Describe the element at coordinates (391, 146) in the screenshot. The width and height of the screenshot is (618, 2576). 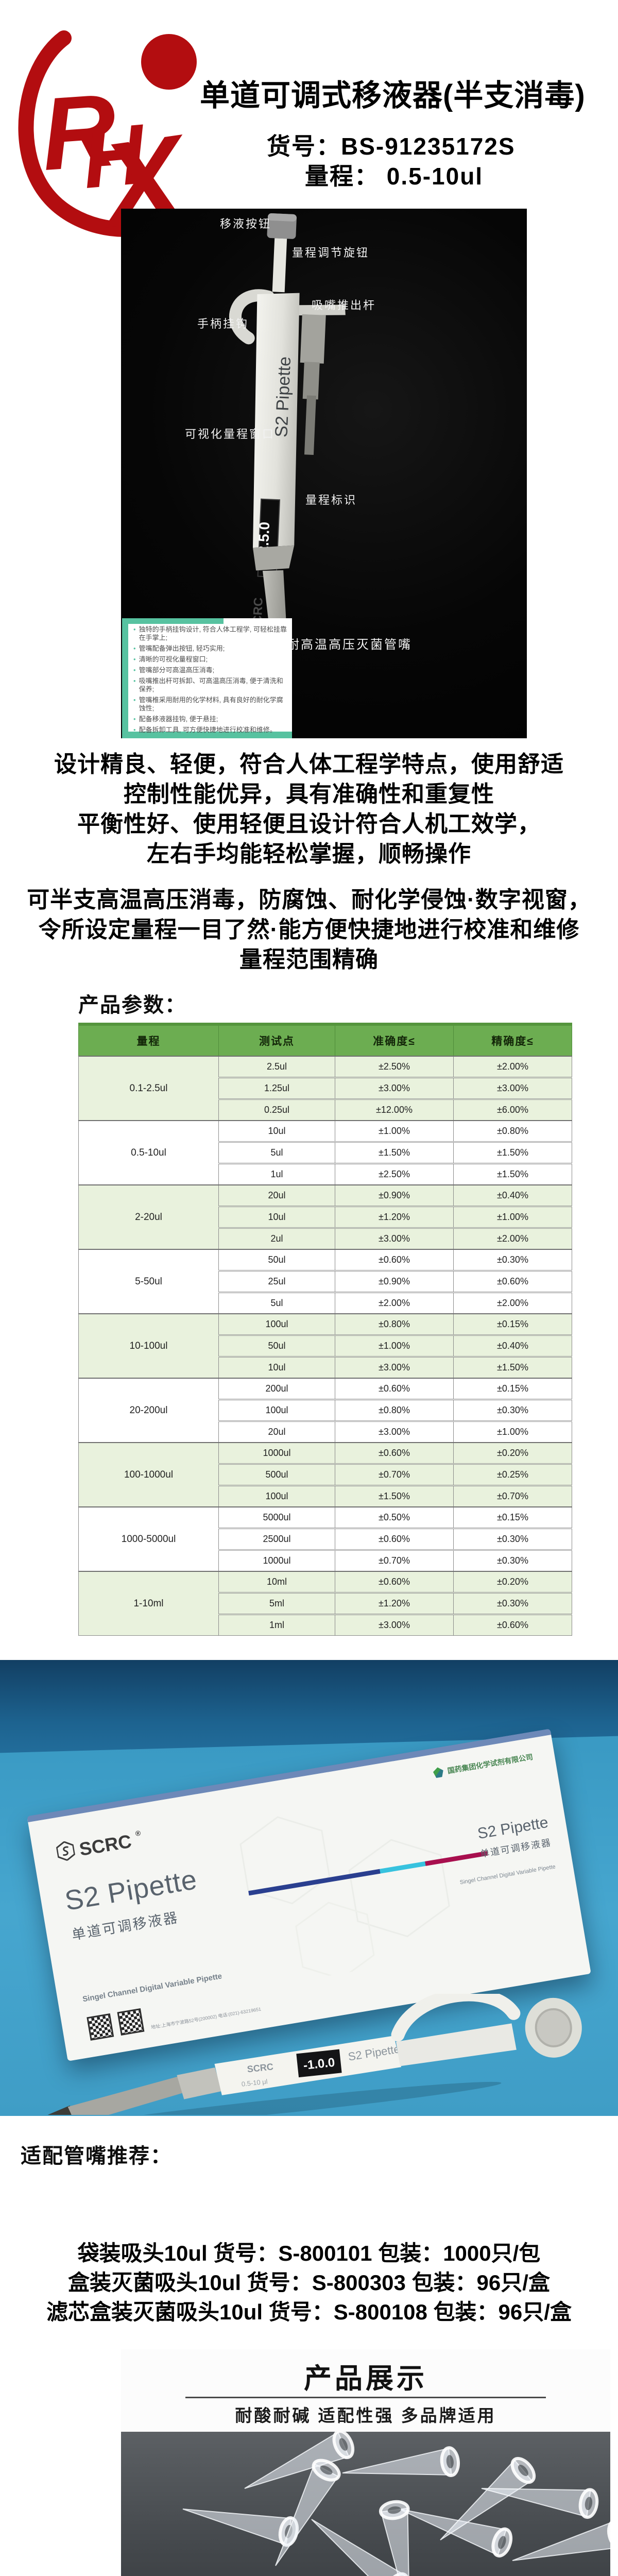
I see `sku-line: 货号：BS-91235172S` at that location.